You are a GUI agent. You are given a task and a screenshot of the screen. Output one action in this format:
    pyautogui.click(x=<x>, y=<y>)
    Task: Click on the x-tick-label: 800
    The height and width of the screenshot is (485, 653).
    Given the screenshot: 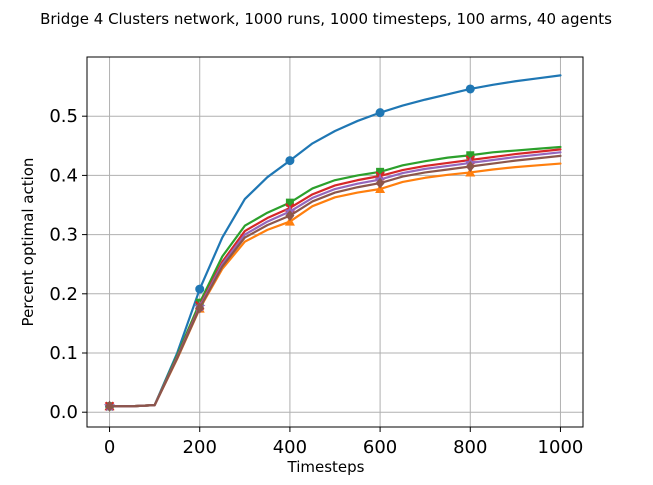 What is the action you would take?
    pyautogui.click(x=470, y=447)
    